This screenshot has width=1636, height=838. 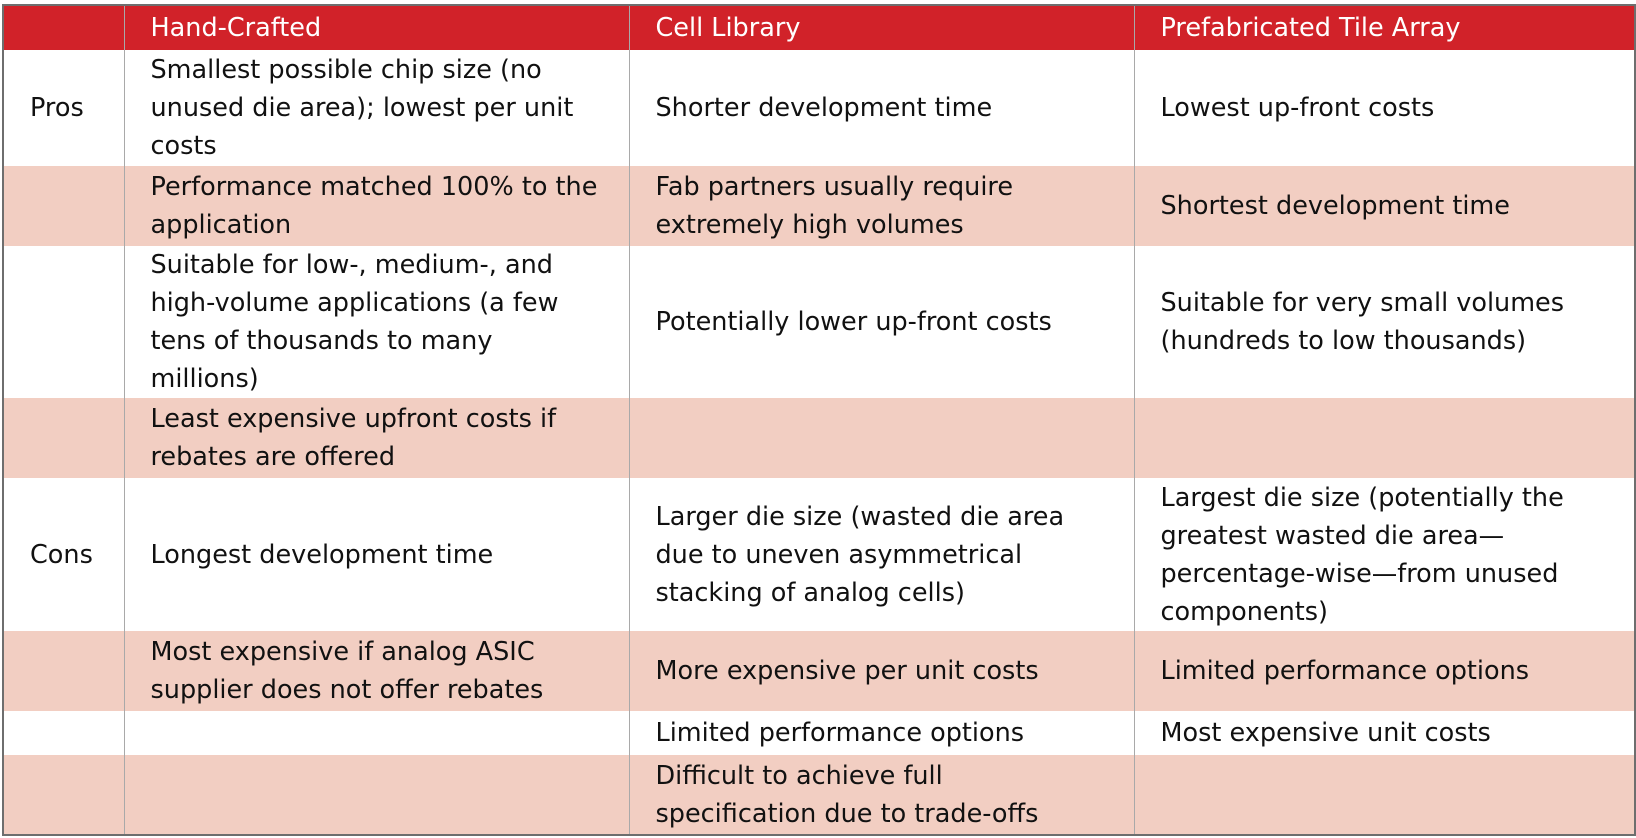 I want to click on table-cell: Shortest development time, so click(x=1384, y=206).